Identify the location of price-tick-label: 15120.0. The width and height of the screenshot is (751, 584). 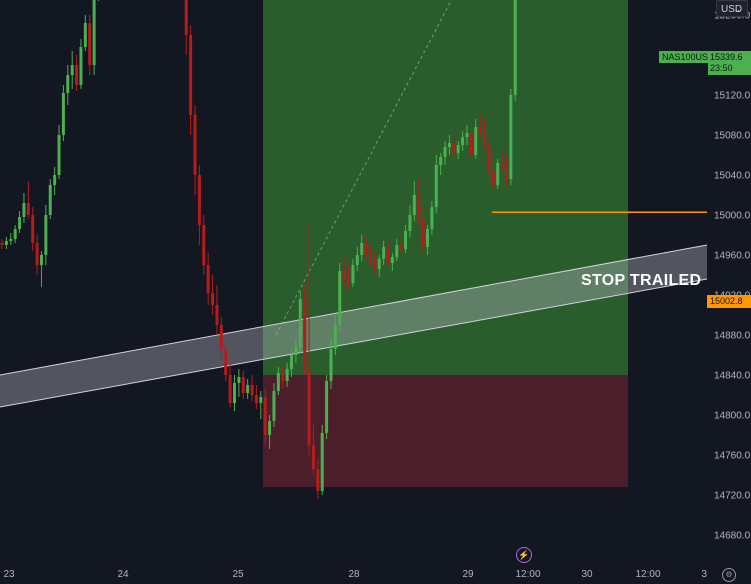
(732, 96).